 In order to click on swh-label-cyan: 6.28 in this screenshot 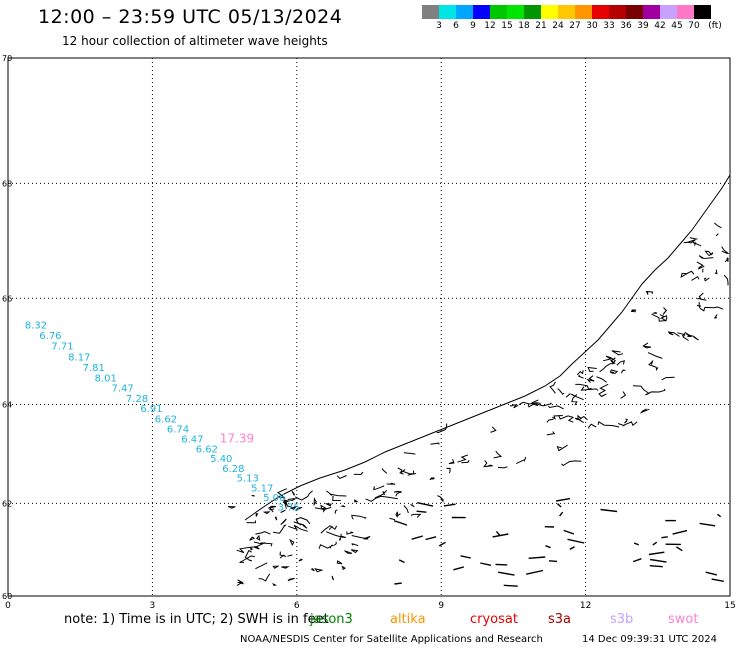, I will do `click(233, 469)`.